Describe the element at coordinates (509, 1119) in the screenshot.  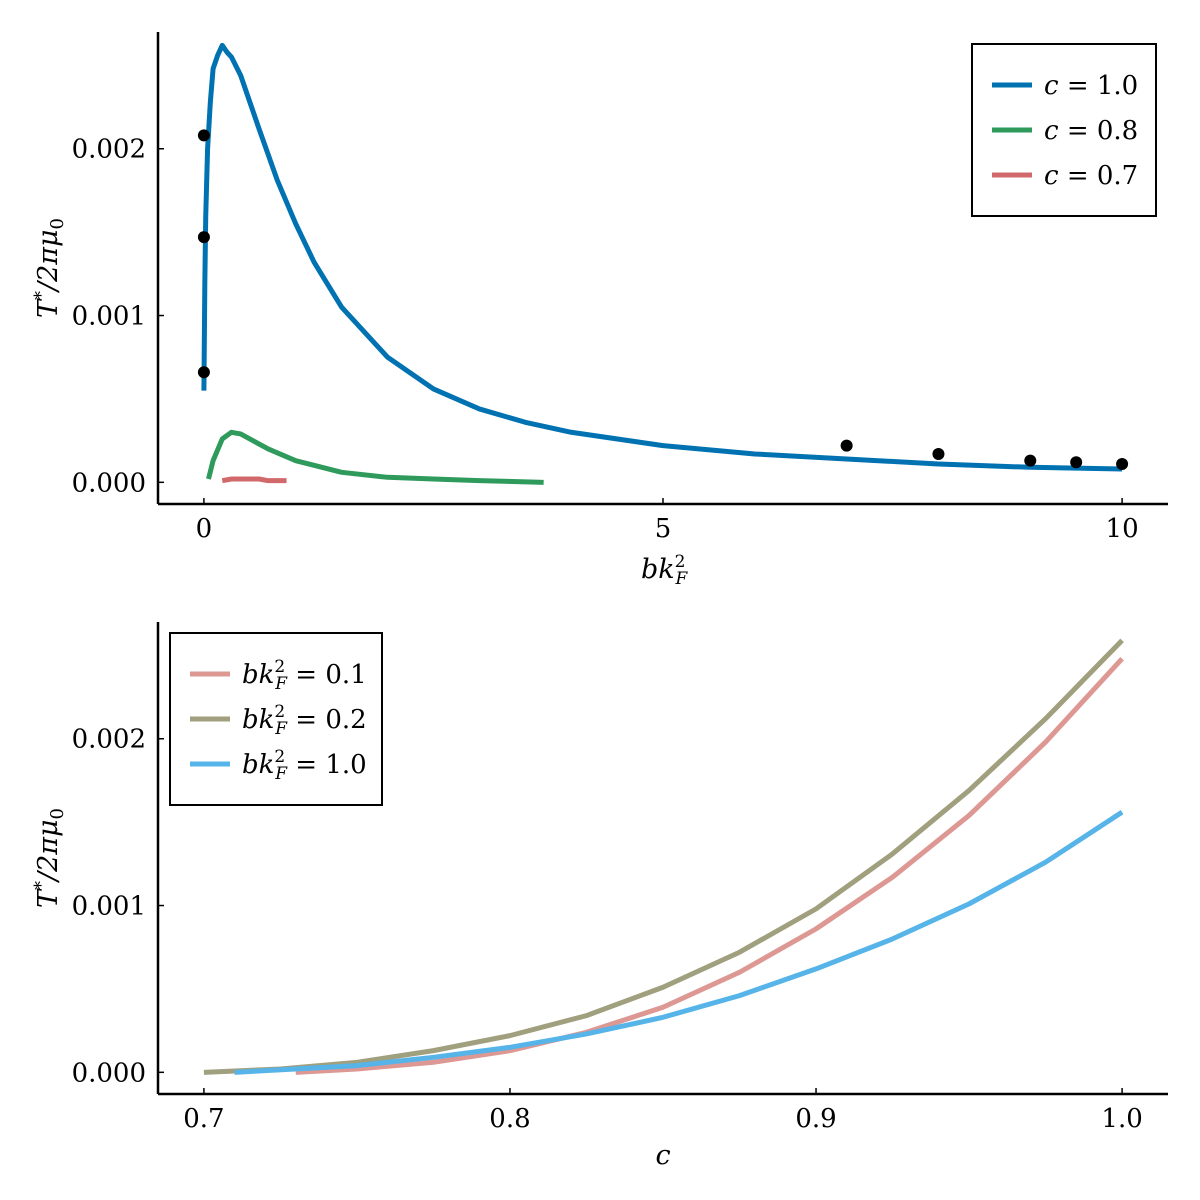
I see `x-tick-label: 0.8` at that location.